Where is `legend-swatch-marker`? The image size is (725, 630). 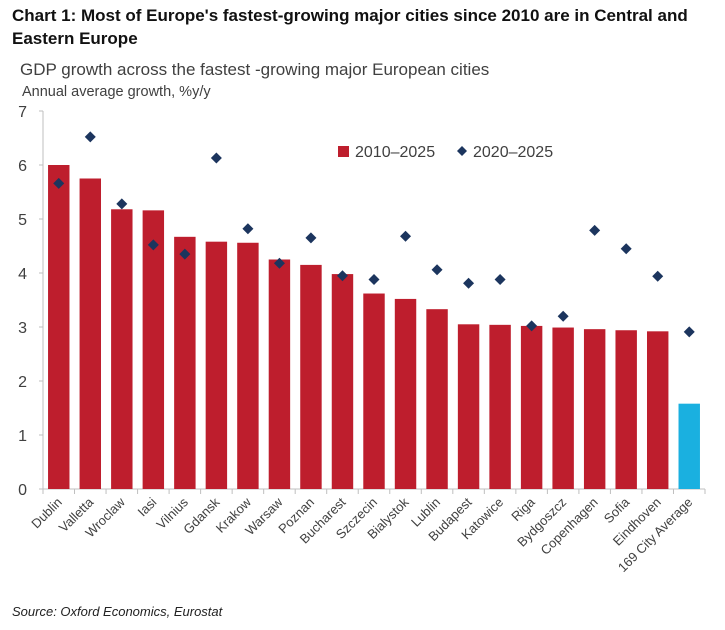 legend-swatch-marker is located at coordinates (462, 151).